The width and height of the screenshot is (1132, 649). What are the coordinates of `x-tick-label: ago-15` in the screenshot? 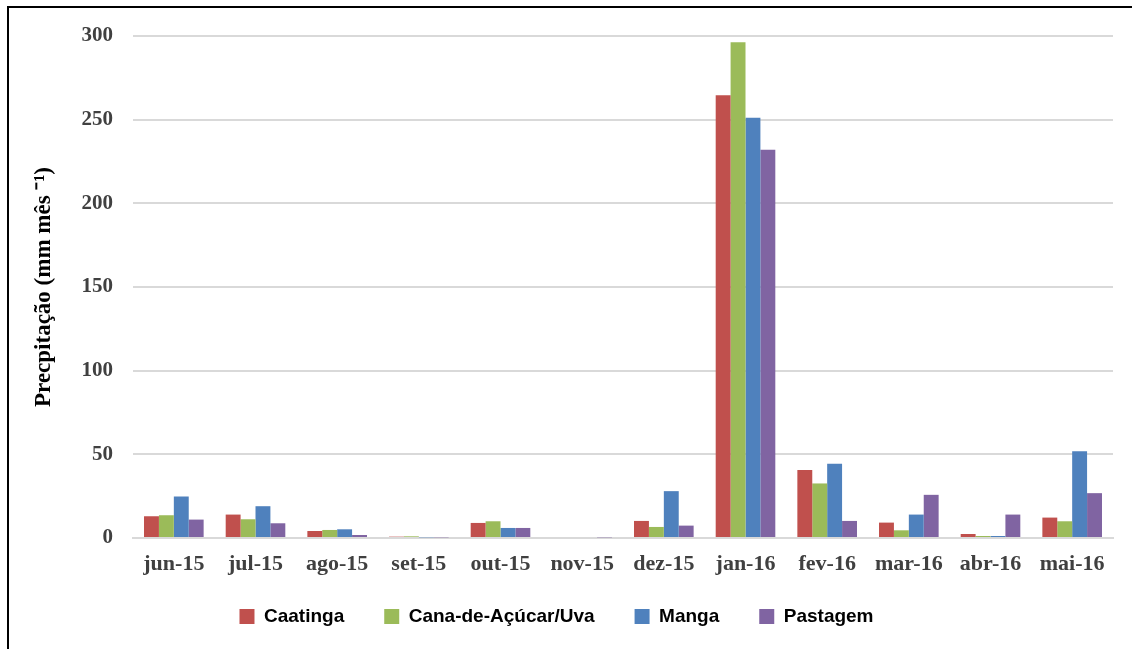 It's located at (337, 562).